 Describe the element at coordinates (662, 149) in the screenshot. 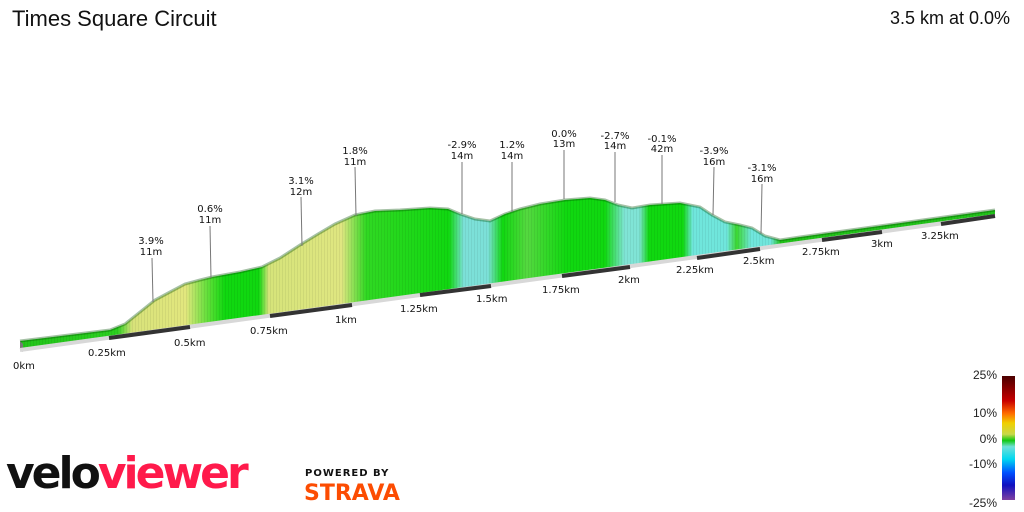

I see `svg-text: 42m` at that location.